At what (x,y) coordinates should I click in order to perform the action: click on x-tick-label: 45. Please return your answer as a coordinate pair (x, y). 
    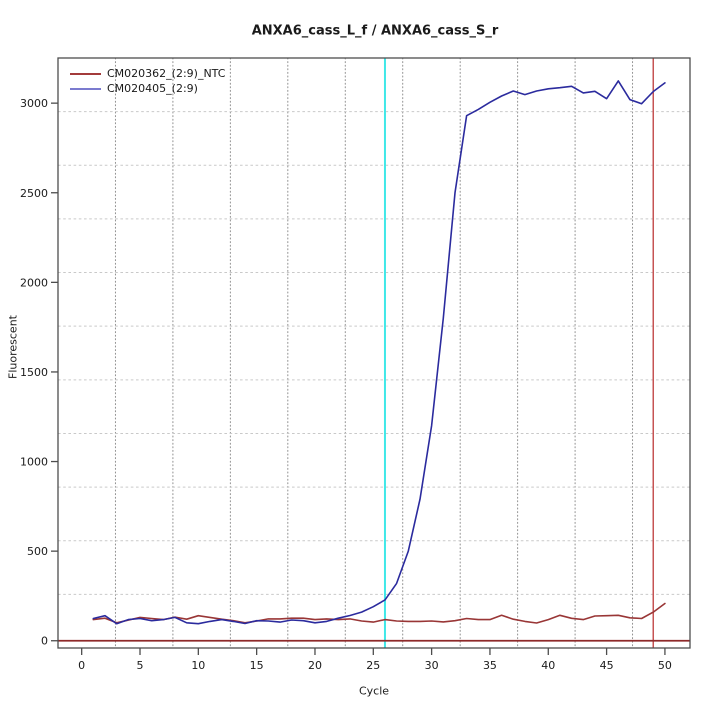
    Looking at the image, I should click on (607, 665).